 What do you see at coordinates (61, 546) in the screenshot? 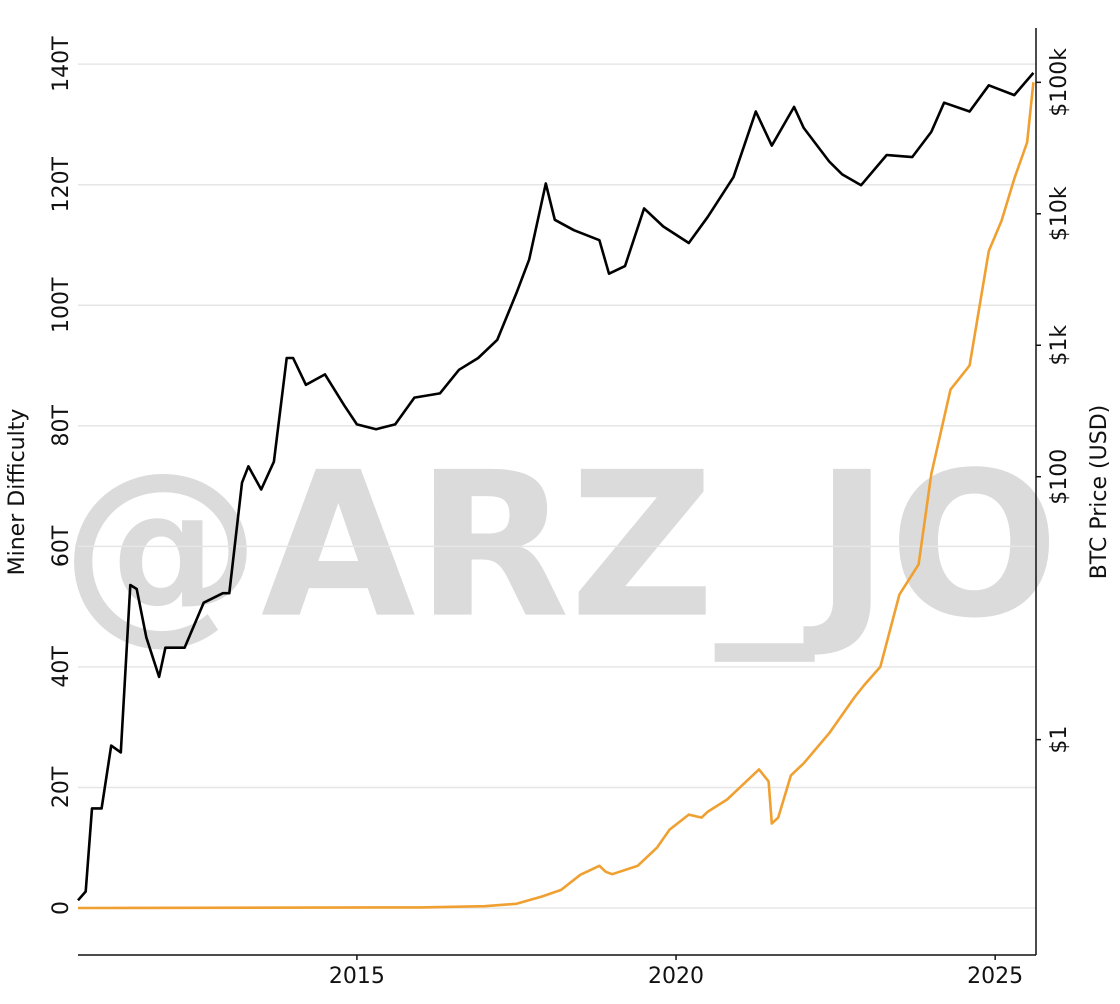
I see `y-tick-label: 60T` at bounding box center [61, 546].